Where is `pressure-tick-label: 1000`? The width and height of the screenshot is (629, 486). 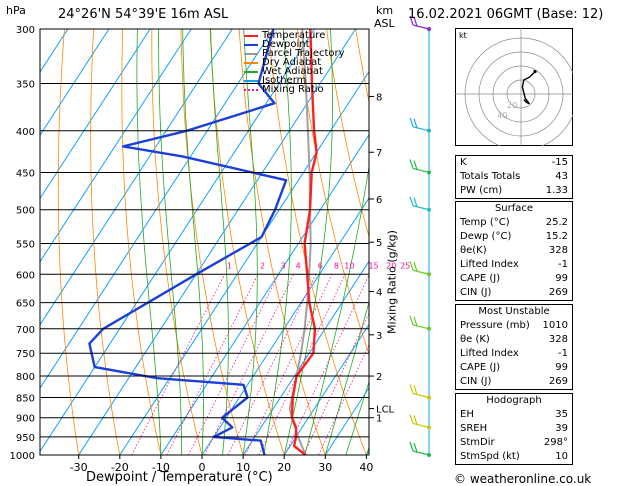
pressure-tick-label: 1000 is located at coordinates (22, 456).